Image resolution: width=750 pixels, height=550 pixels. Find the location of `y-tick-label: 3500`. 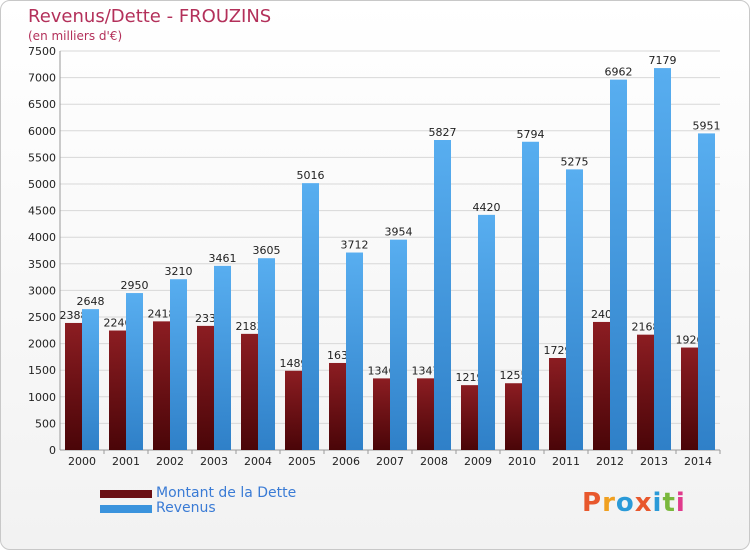

y-tick-label: 3500 is located at coordinates (42, 264).